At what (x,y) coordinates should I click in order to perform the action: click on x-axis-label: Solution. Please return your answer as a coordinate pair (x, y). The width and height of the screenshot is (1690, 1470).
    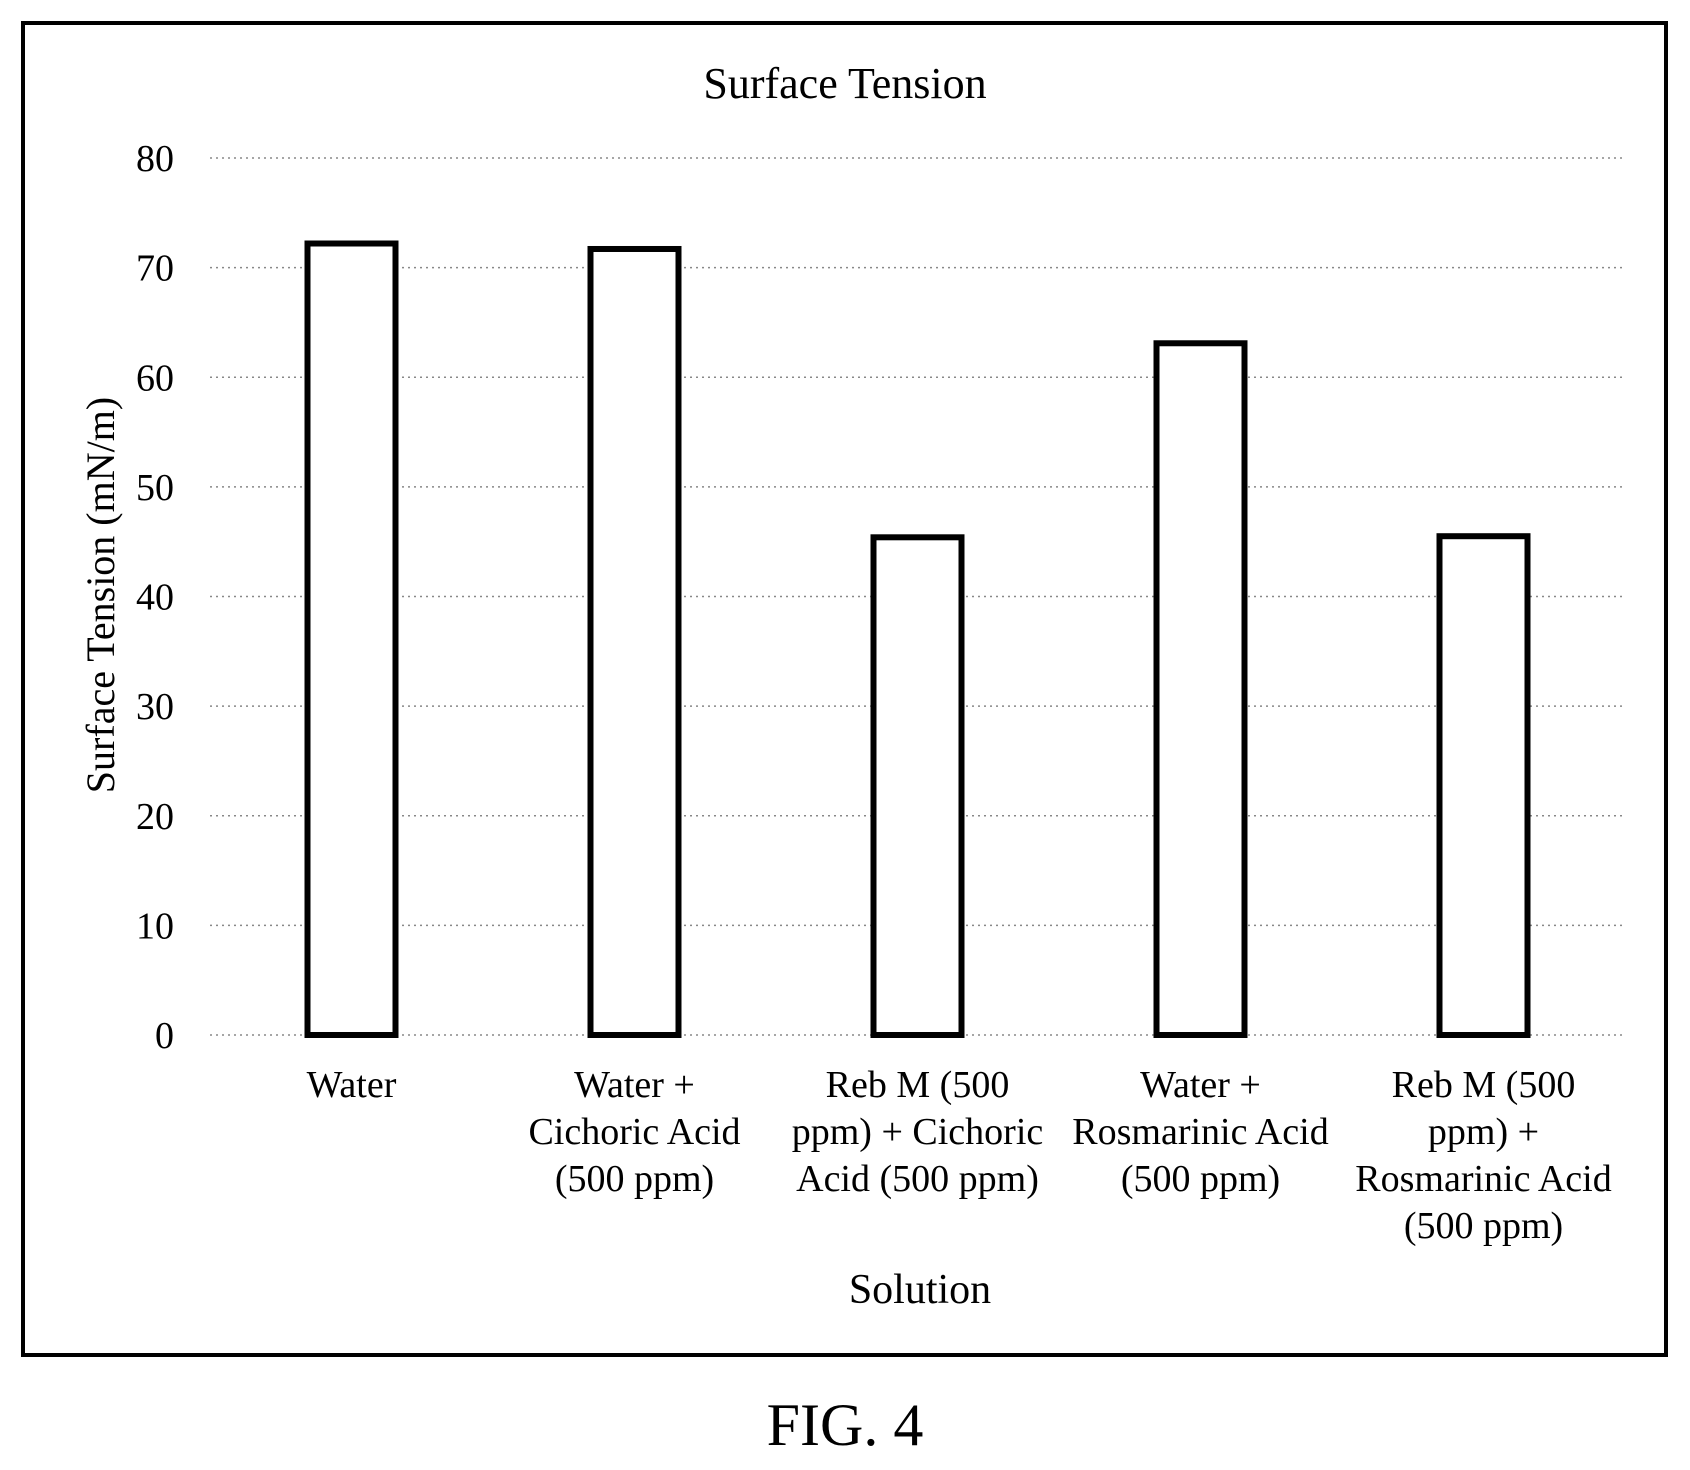
    Looking at the image, I should click on (920, 1290).